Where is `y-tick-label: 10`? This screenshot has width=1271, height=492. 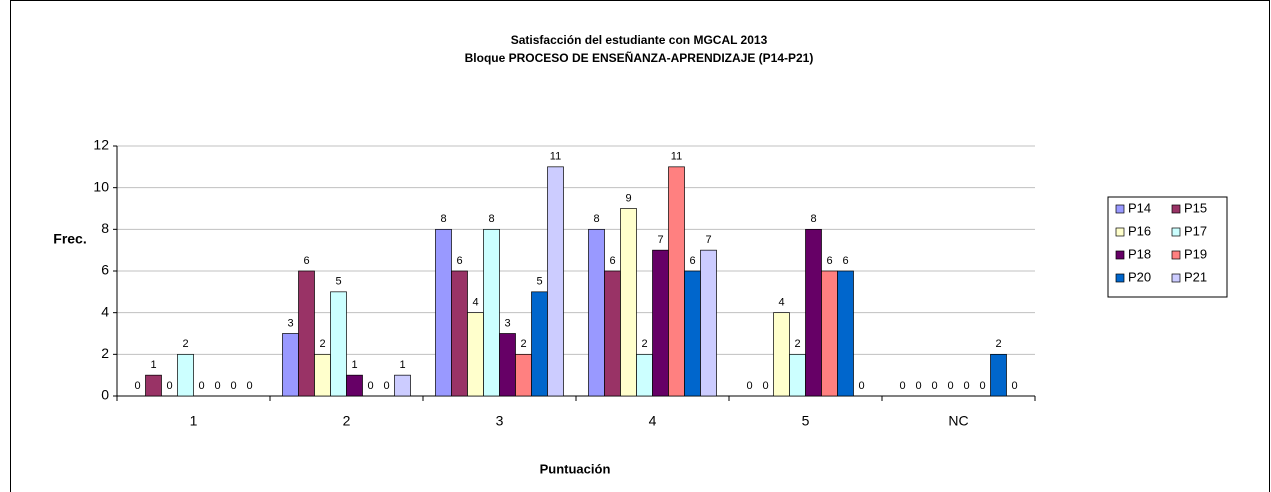 y-tick-label: 10 is located at coordinates (101, 186).